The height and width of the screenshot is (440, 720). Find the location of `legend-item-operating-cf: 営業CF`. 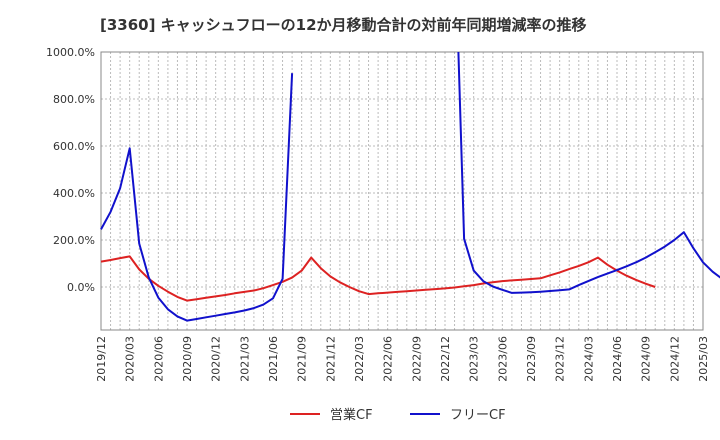

legend-item-operating-cf: 営業CF is located at coordinates (331, 413).